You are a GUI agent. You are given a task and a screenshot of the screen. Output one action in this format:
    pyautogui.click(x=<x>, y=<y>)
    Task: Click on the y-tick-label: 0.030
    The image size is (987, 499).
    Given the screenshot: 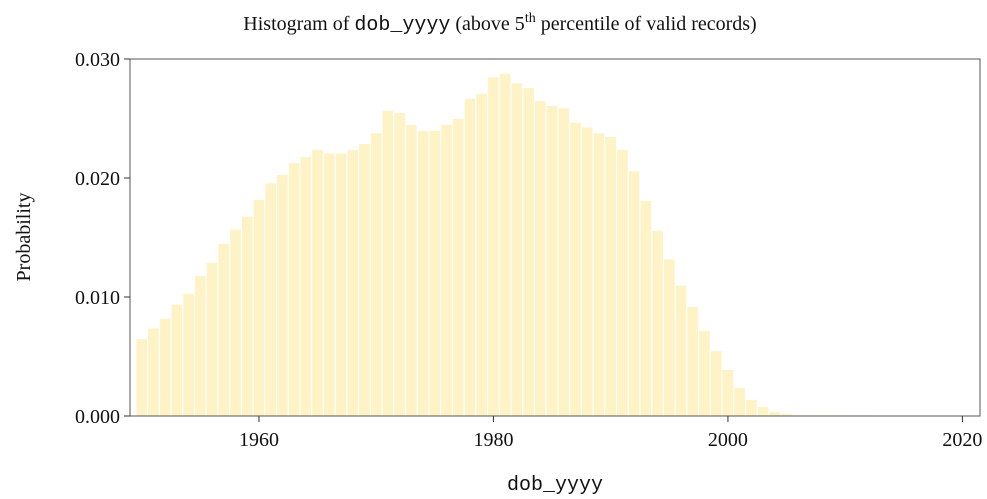 What is the action you would take?
    pyautogui.click(x=97, y=60)
    